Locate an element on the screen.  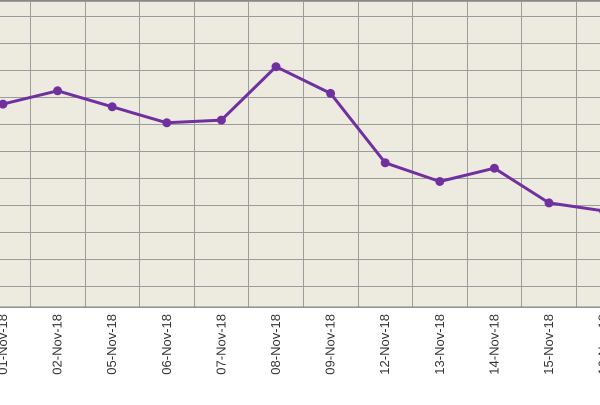
x-tick-label: 16-Nov-18 is located at coordinates (598, 344).